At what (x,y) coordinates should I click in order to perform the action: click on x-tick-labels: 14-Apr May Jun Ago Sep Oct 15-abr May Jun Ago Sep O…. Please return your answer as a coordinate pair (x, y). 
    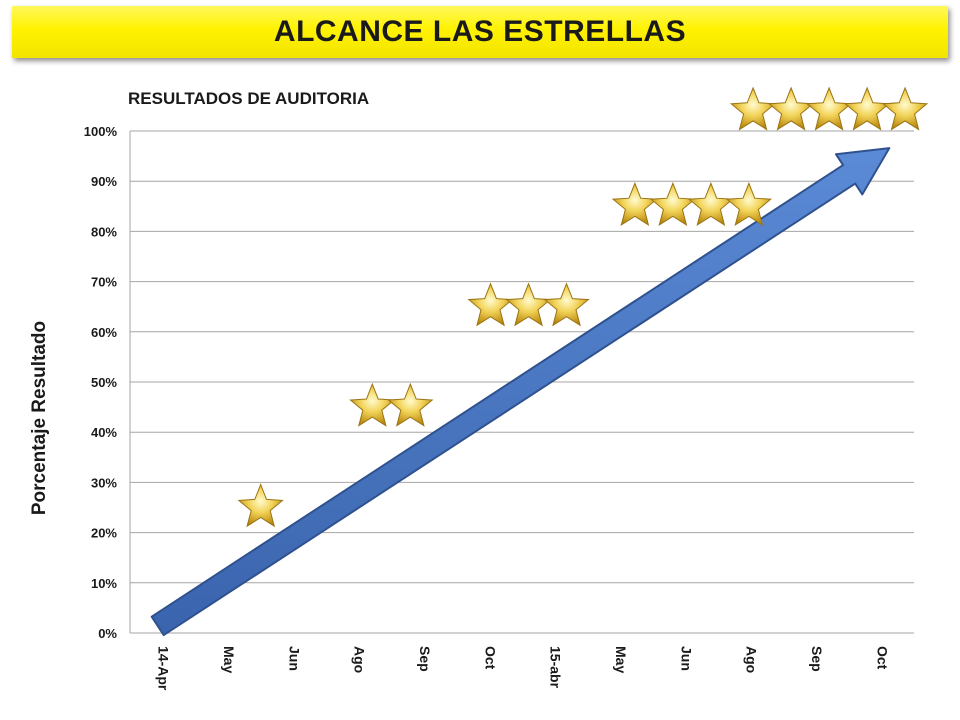
    Looking at the image, I should click on (523, 668).